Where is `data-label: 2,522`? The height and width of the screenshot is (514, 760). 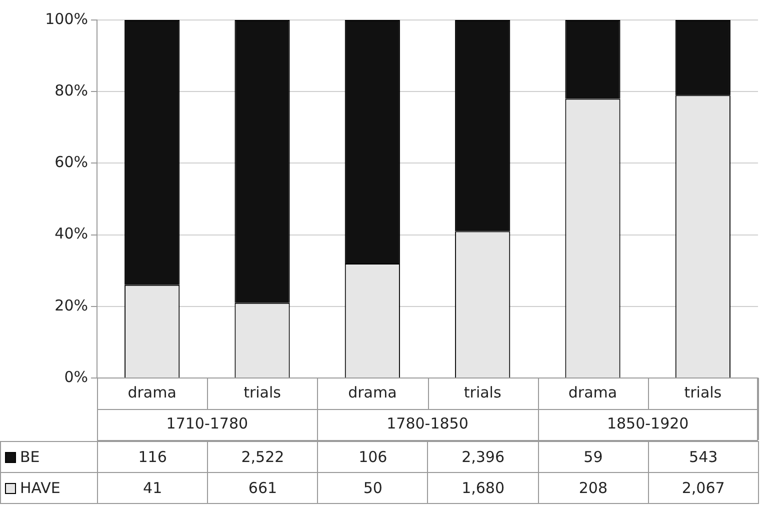
data-label: 2,522 is located at coordinates (263, 457).